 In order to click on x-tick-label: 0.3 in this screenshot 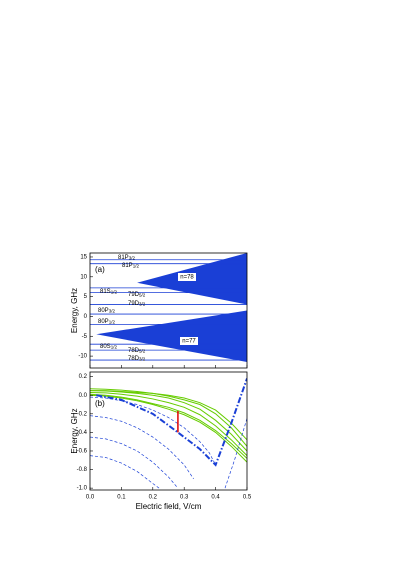, I will do `click(184, 498)`.